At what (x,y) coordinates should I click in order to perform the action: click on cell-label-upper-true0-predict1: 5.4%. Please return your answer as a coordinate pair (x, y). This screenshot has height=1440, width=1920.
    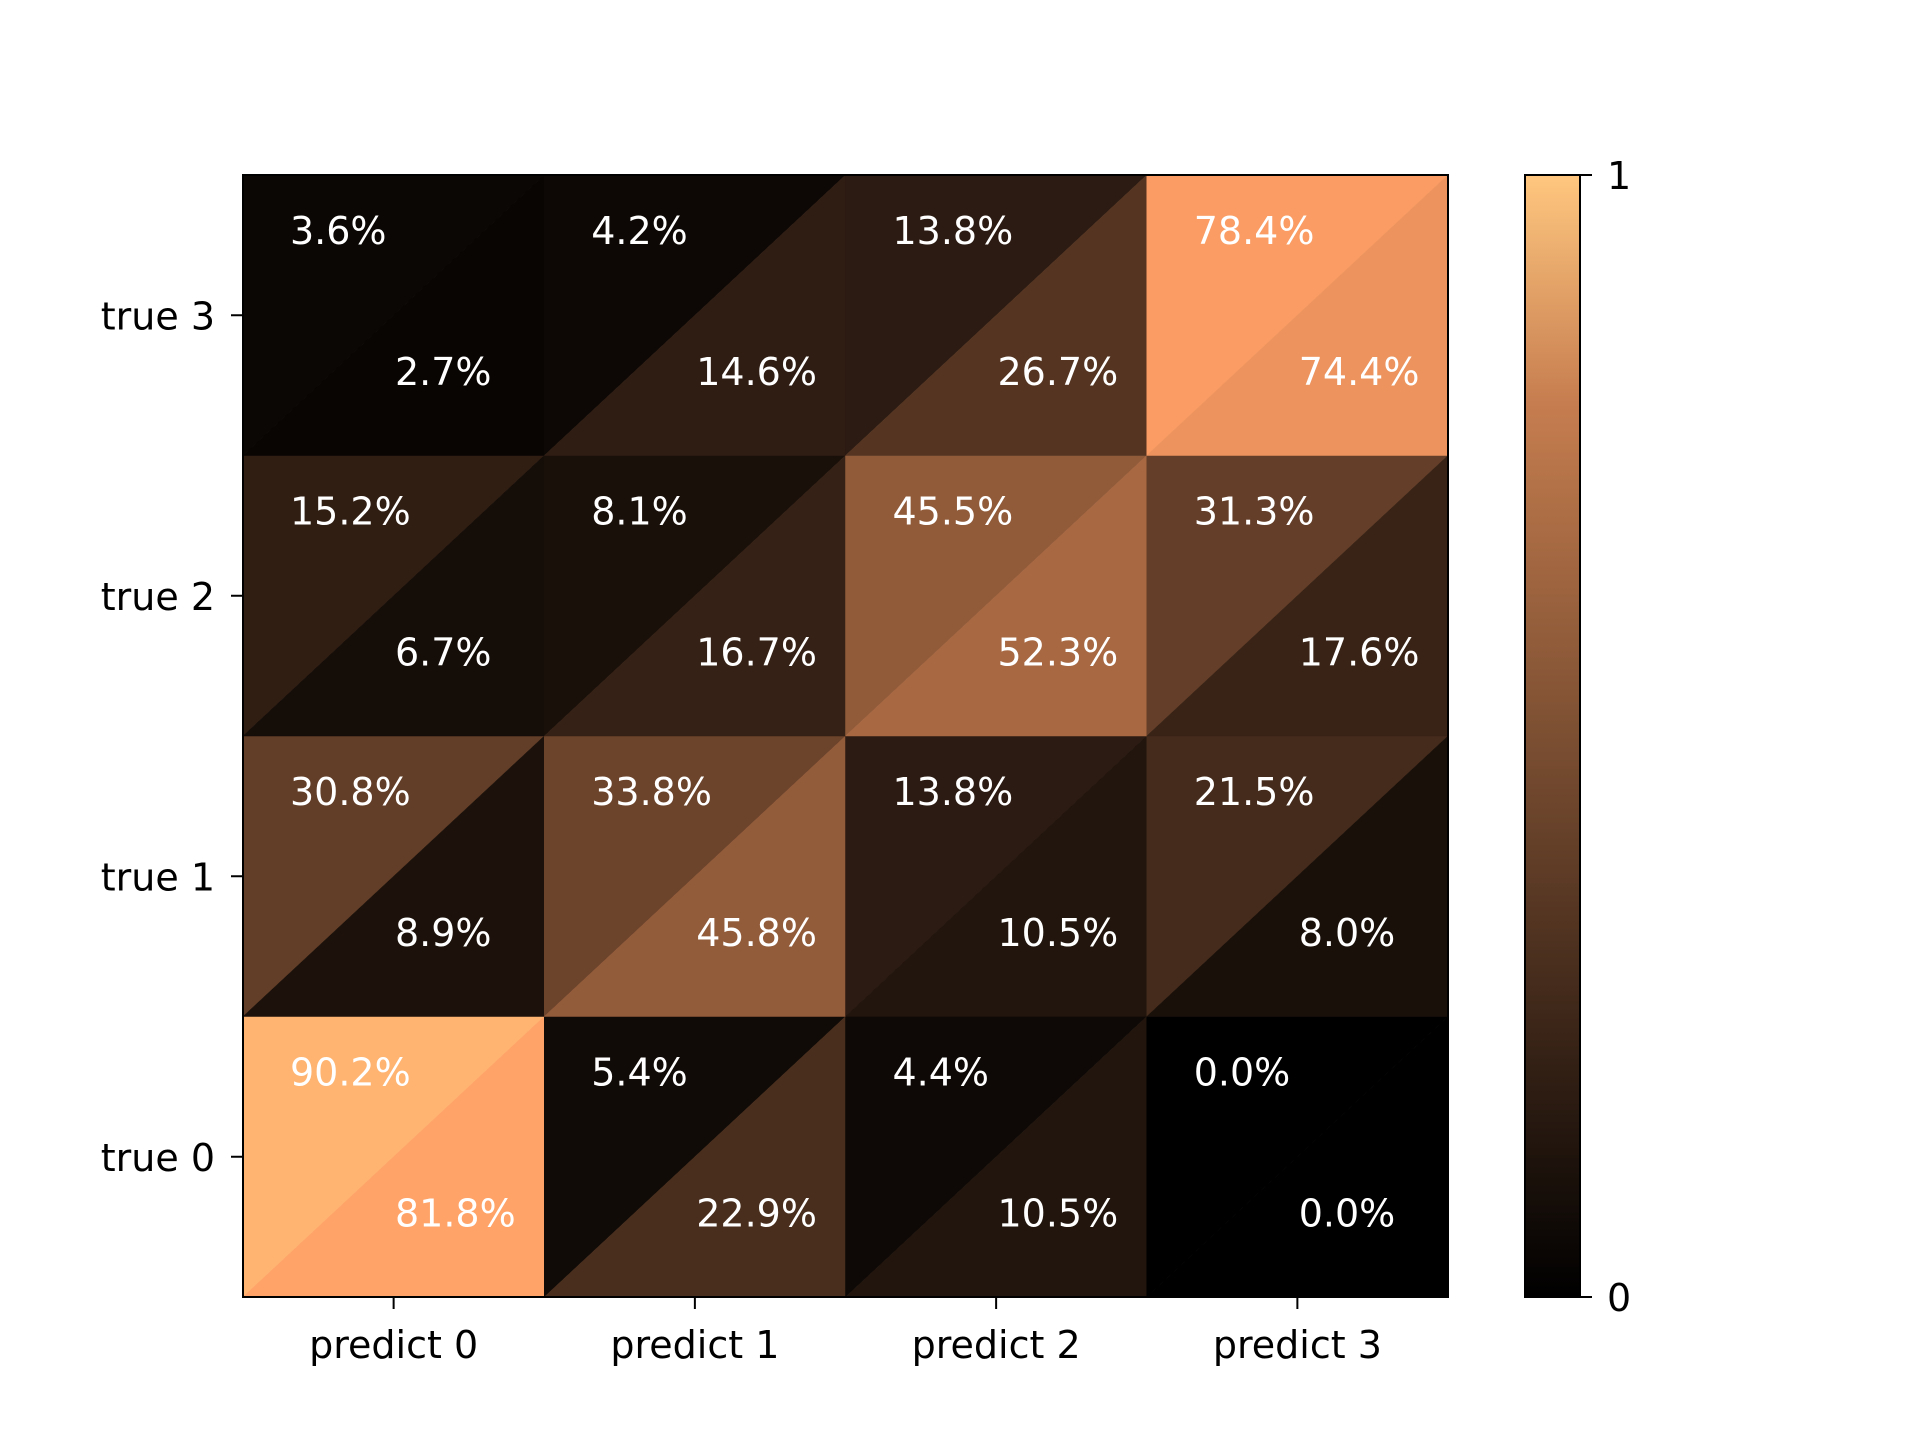
    Looking at the image, I should click on (639, 1073).